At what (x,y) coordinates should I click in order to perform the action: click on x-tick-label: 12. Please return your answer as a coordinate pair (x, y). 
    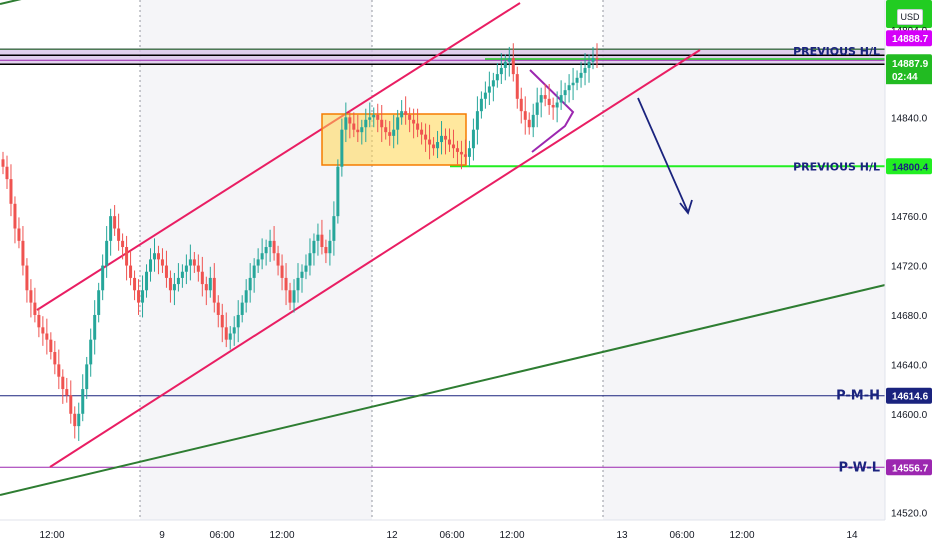
    Looking at the image, I should click on (392, 535).